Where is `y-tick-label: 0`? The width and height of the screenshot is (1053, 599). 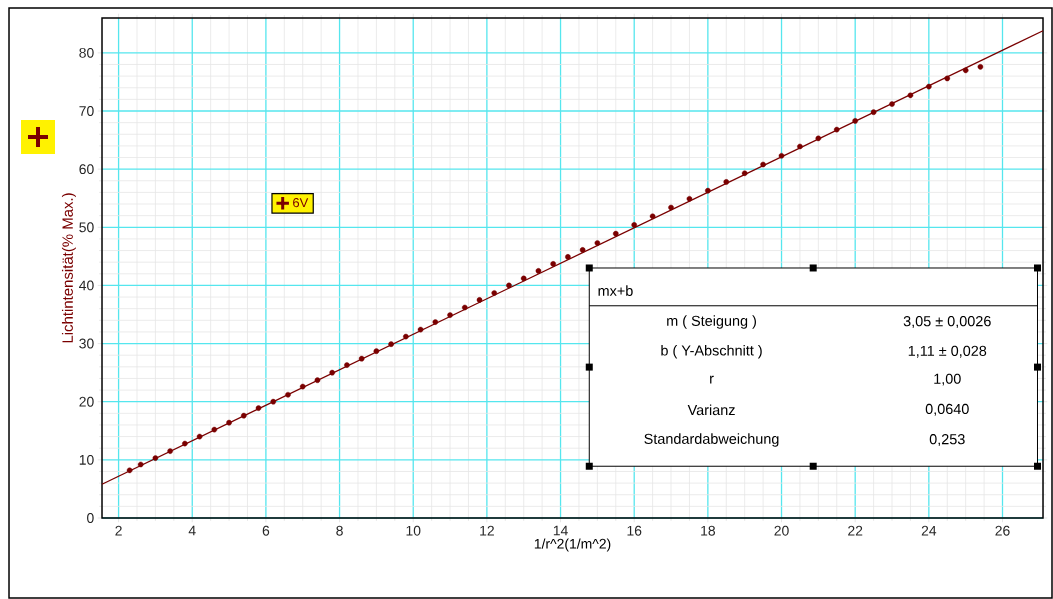
y-tick-label: 0 is located at coordinates (90, 518).